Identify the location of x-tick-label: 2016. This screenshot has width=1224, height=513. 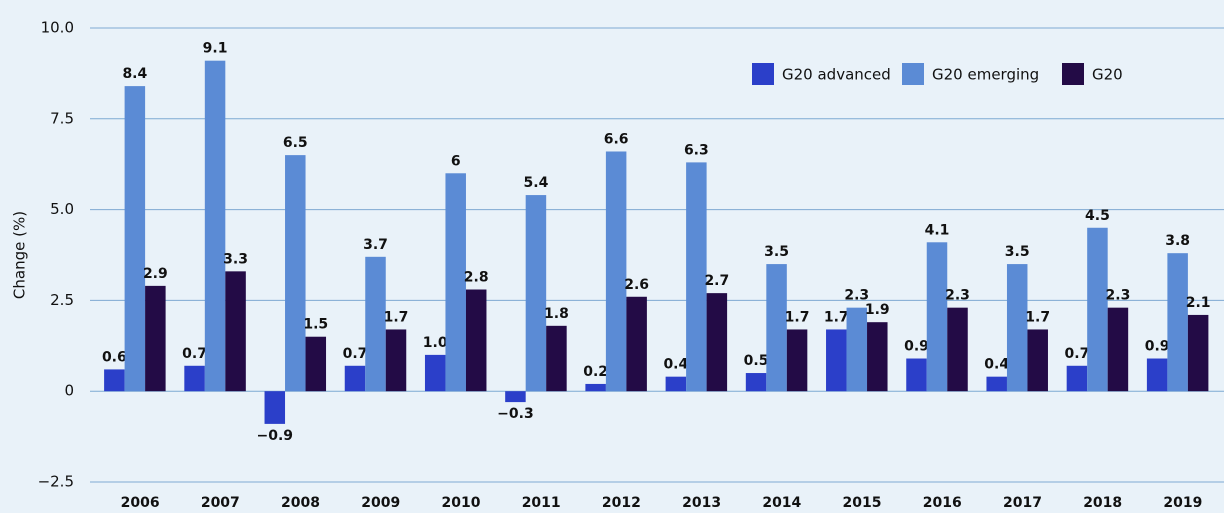
(942, 503).